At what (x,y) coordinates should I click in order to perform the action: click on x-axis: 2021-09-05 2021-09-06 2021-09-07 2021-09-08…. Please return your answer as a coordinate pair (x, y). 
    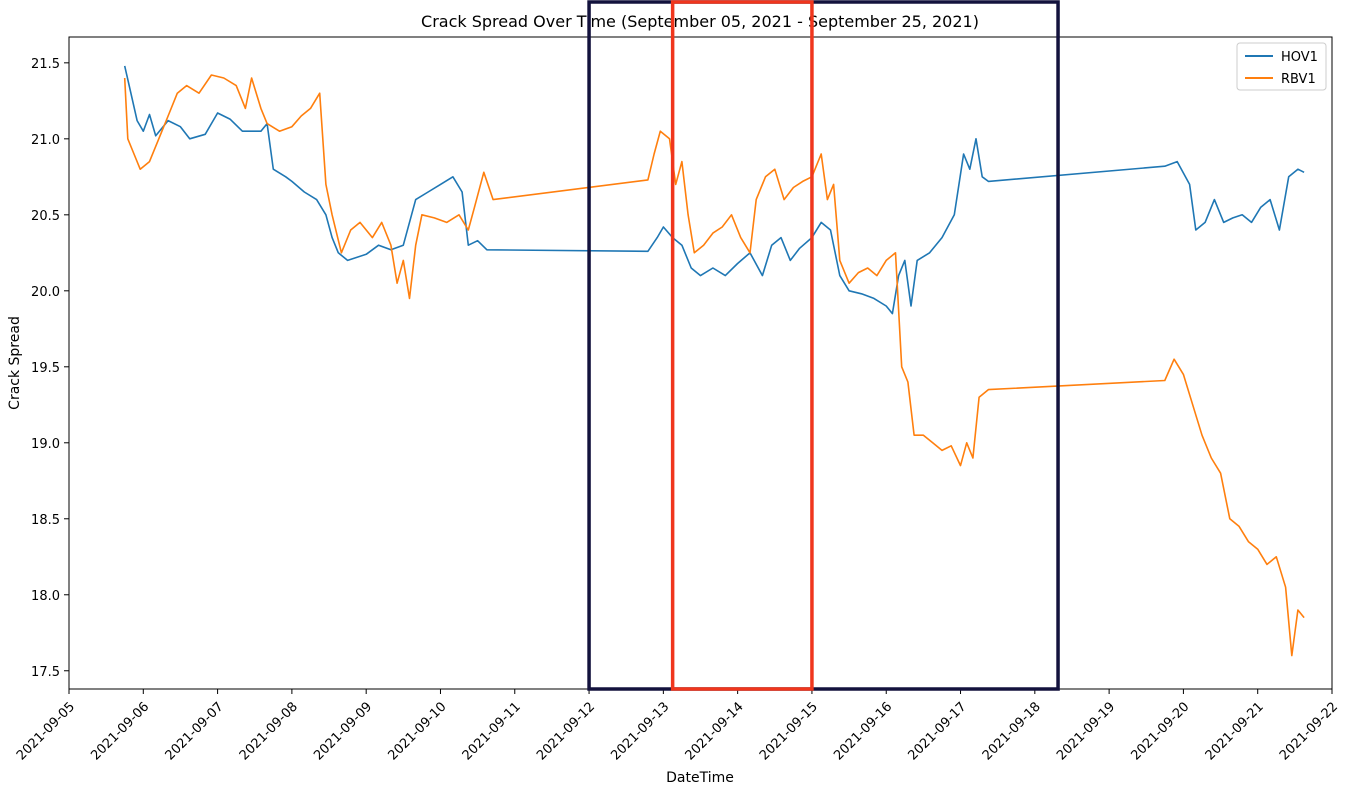
    Looking at the image, I should click on (677, 726).